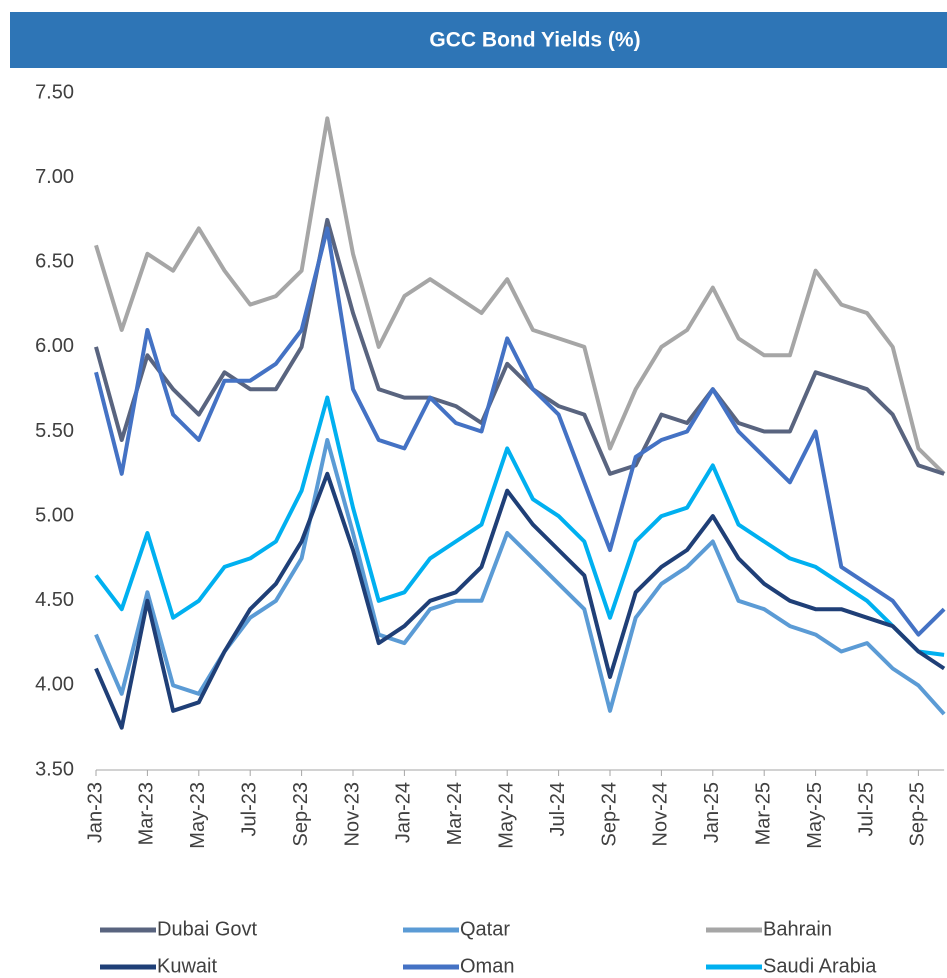 Image resolution: width=947 pixels, height=978 pixels. I want to click on y-tick-label: 6.00, so click(54, 346).